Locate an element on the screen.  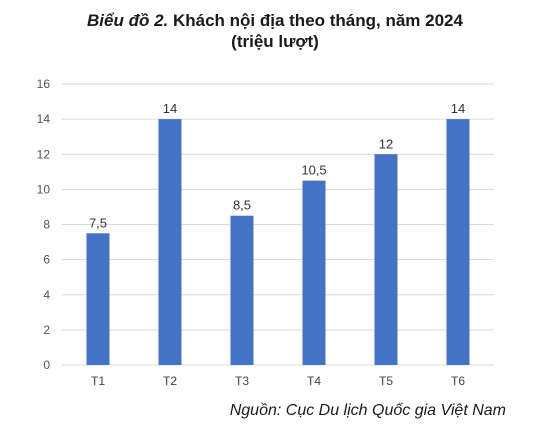
chart-source: Nguồn: Cục Du lịch Quốc gia Việt Nam is located at coordinates (367, 410).